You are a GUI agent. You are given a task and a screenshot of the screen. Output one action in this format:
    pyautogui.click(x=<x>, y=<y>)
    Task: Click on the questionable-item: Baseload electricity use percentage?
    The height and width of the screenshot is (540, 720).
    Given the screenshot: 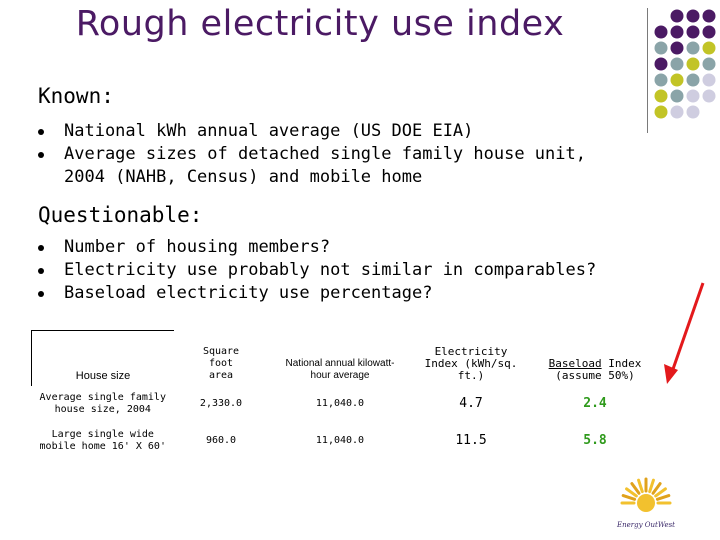 What is the action you would take?
    pyautogui.click(x=328, y=293)
    